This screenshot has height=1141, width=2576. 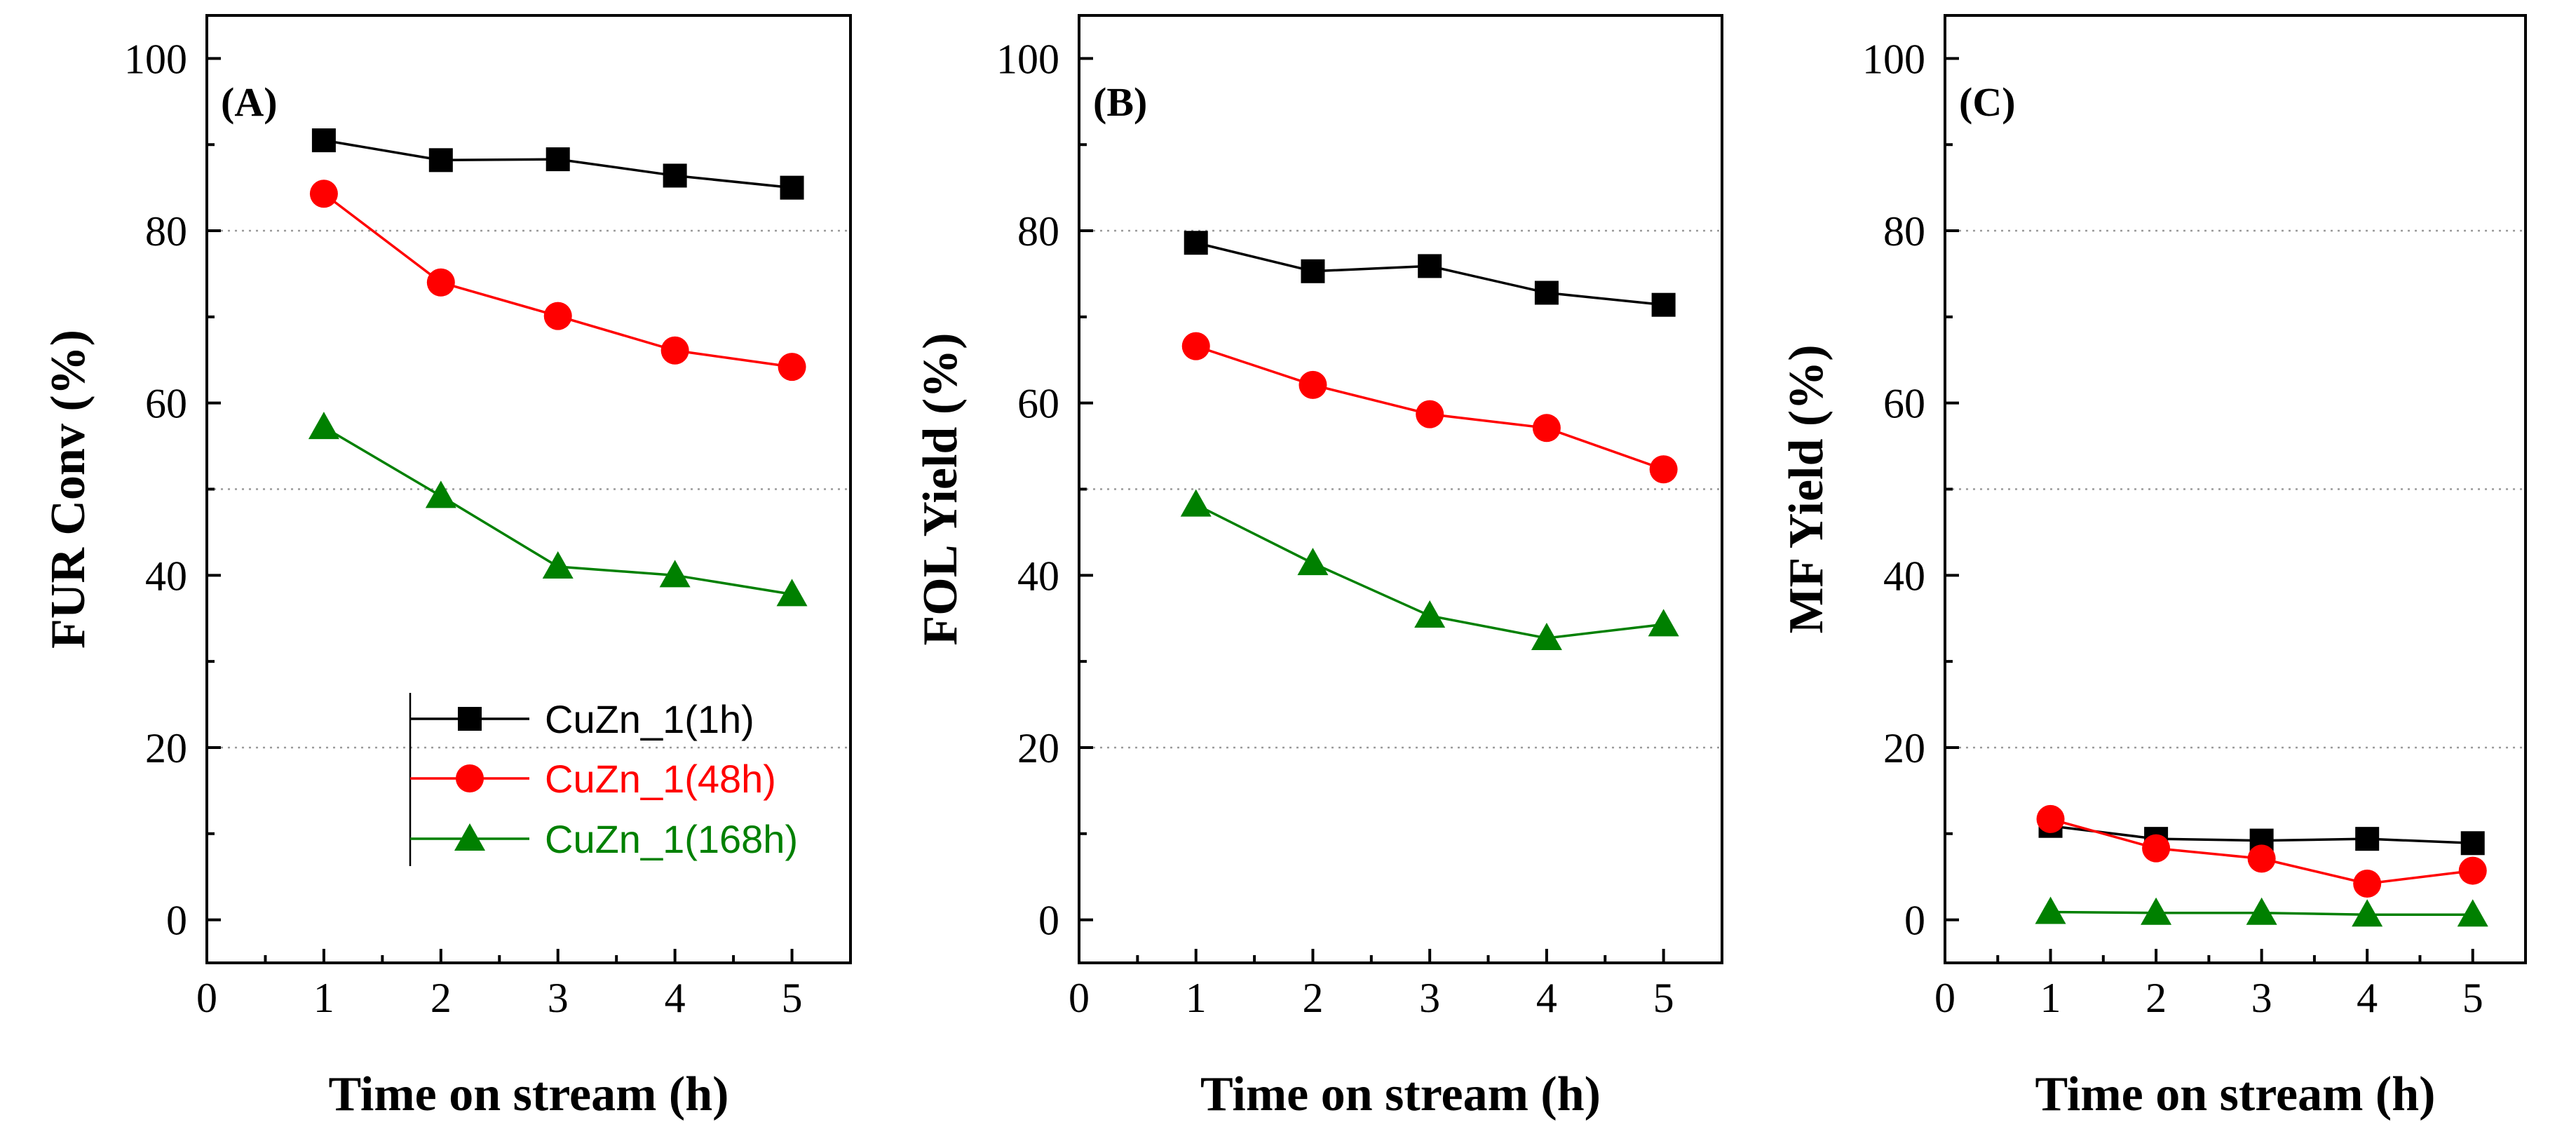 I want to click on y-axis-title: FOL Yield (%), so click(x=941, y=489).